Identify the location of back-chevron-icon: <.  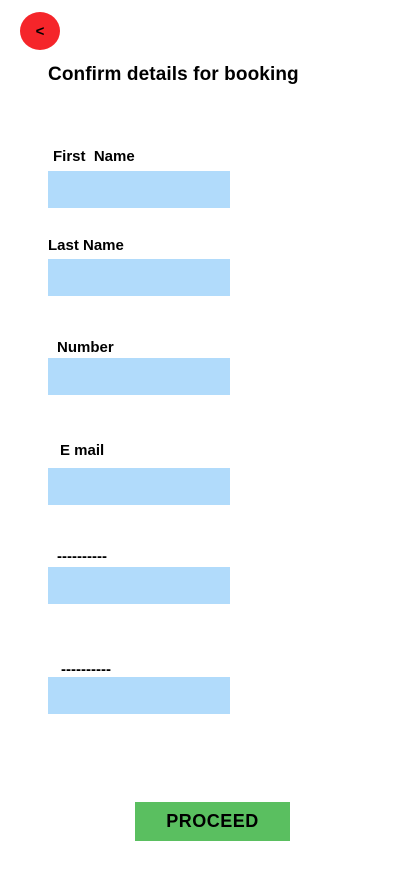
(40, 31).